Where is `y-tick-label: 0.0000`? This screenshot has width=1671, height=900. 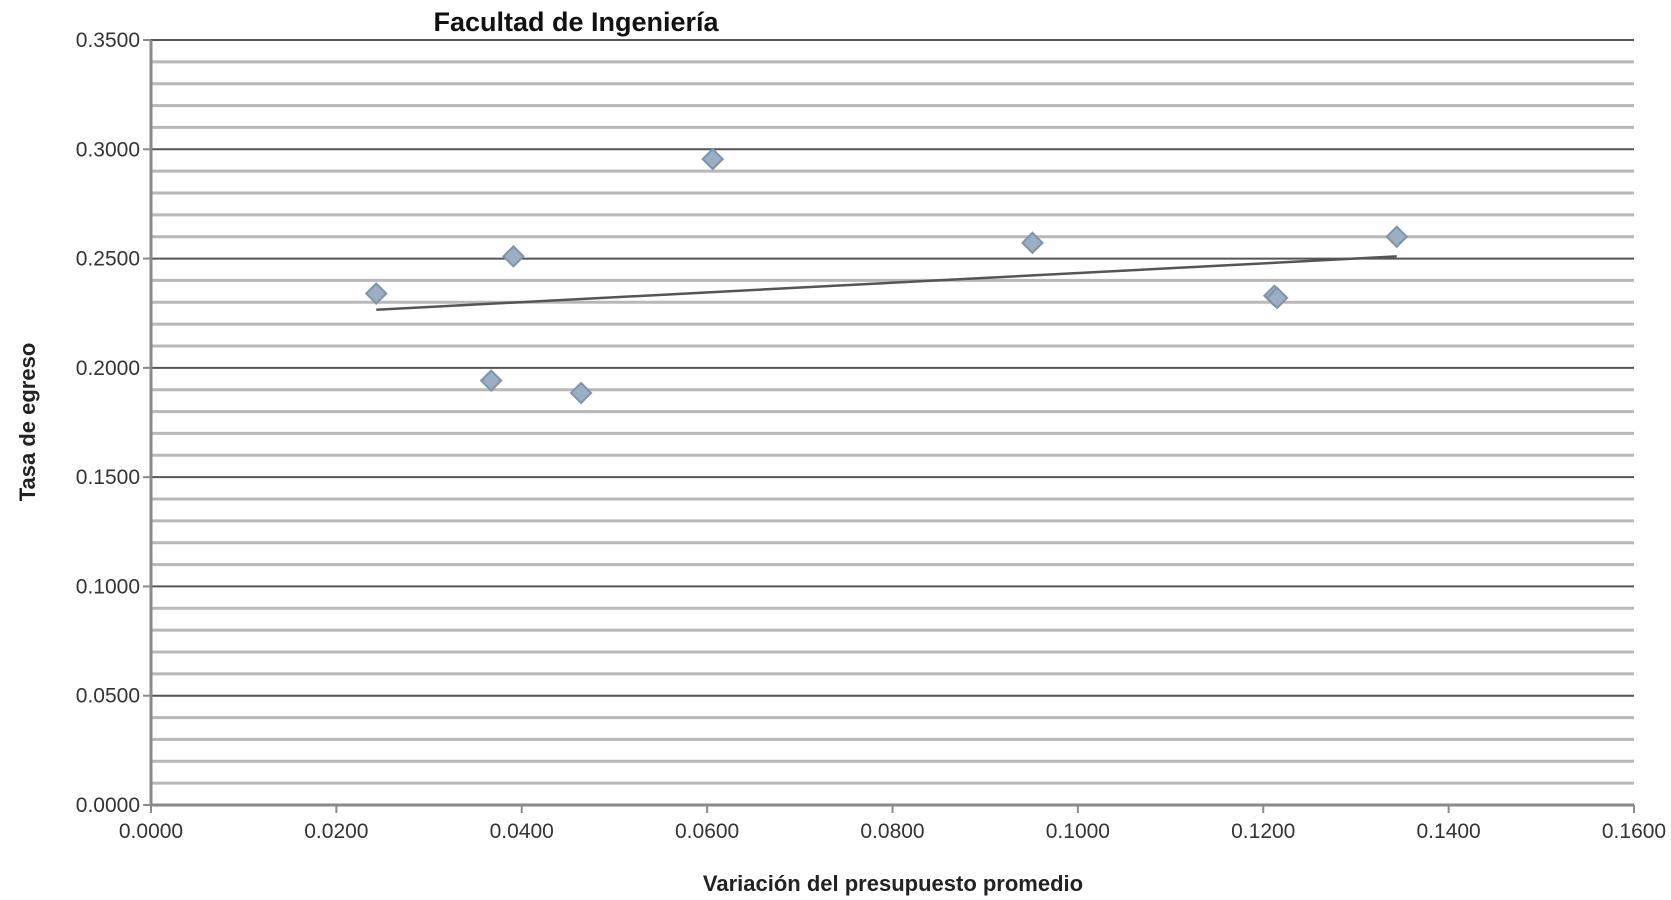
y-tick-label: 0.0000 is located at coordinates (108, 805).